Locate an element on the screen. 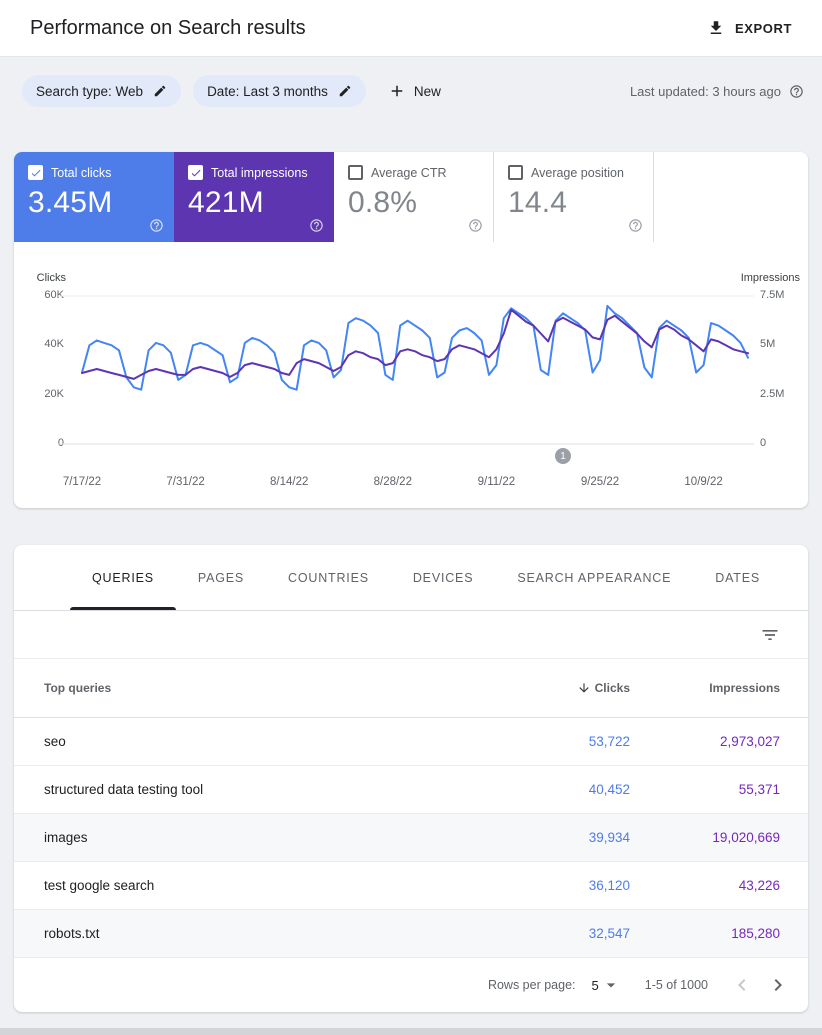 The width and height of the screenshot is (822, 1035). table-row: seo 53,722 2,973,027 is located at coordinates (411, 742).